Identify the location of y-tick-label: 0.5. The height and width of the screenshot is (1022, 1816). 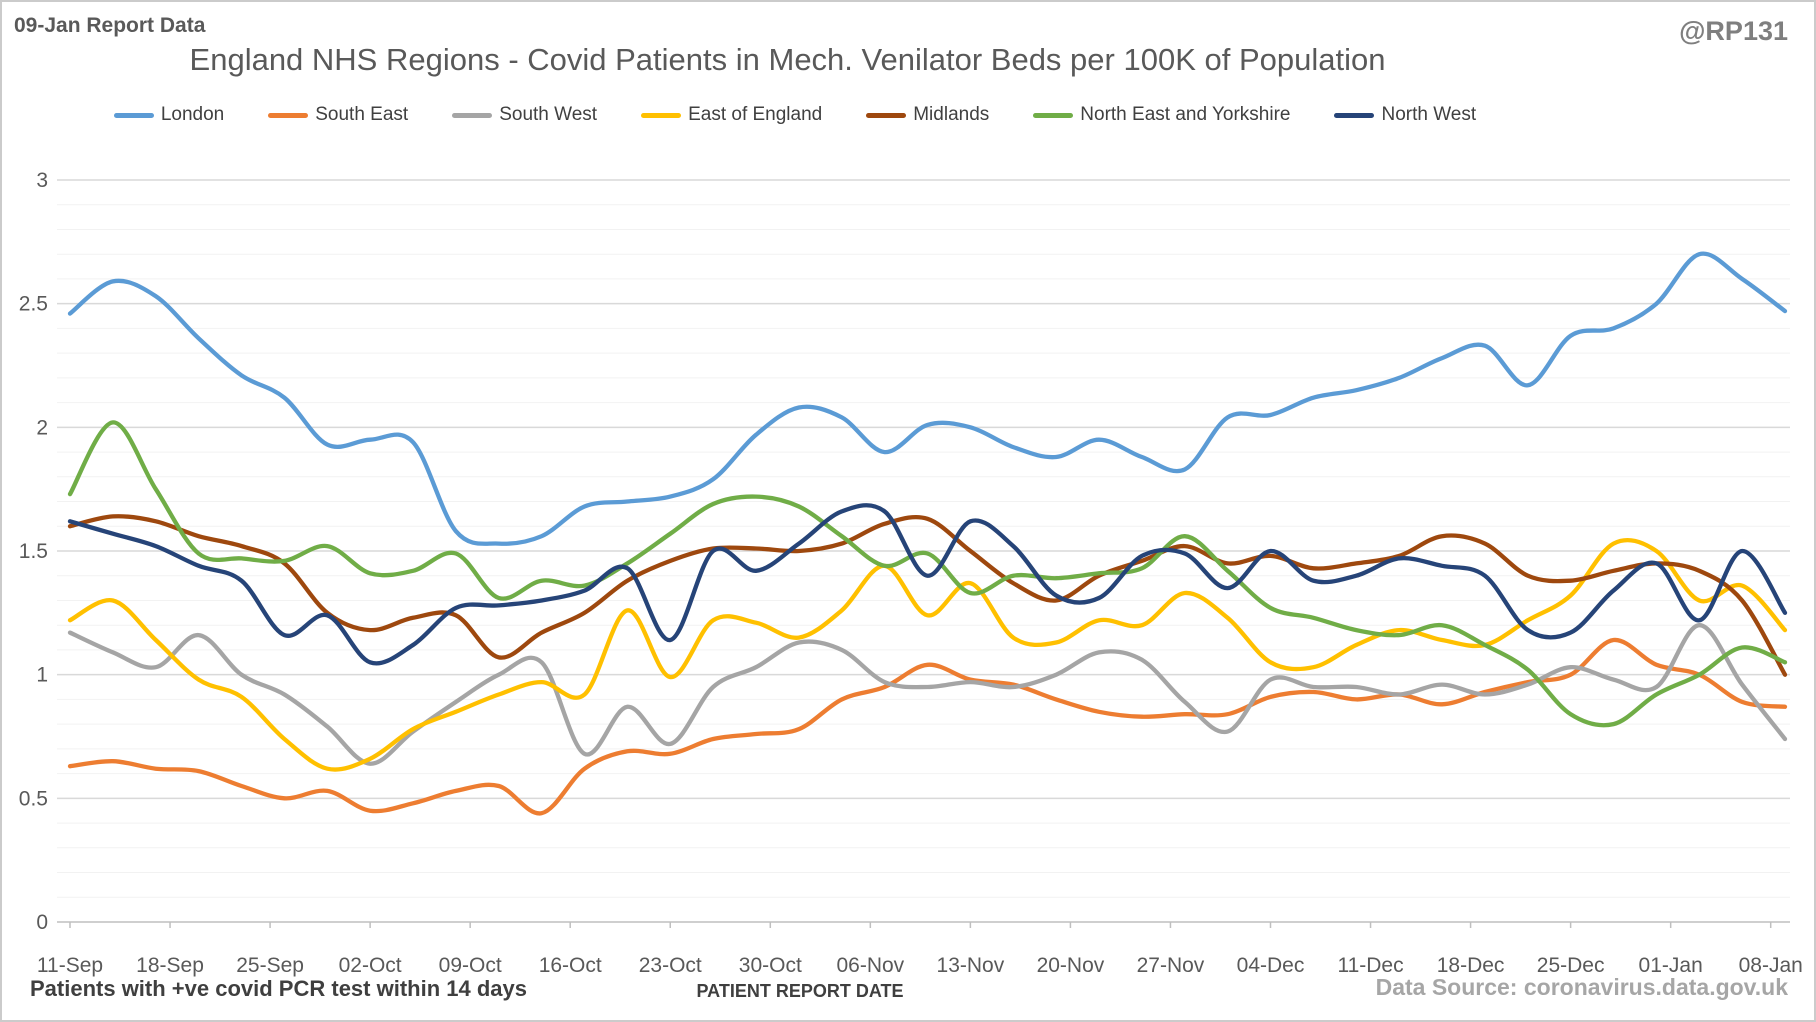
(33, 798).